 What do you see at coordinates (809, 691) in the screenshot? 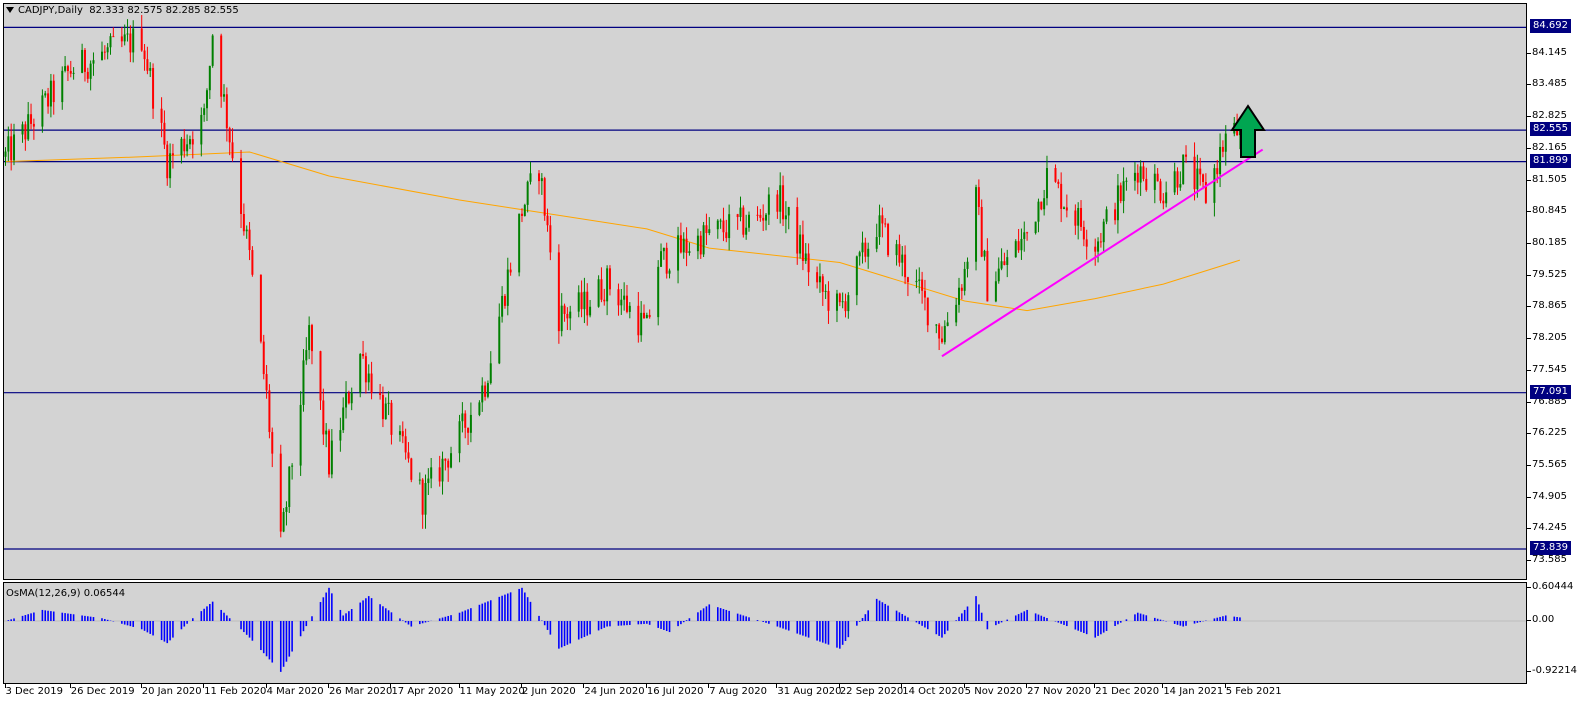
I see `time-tick-label: 31 Aug 2020` at bounding box center [809, 691].